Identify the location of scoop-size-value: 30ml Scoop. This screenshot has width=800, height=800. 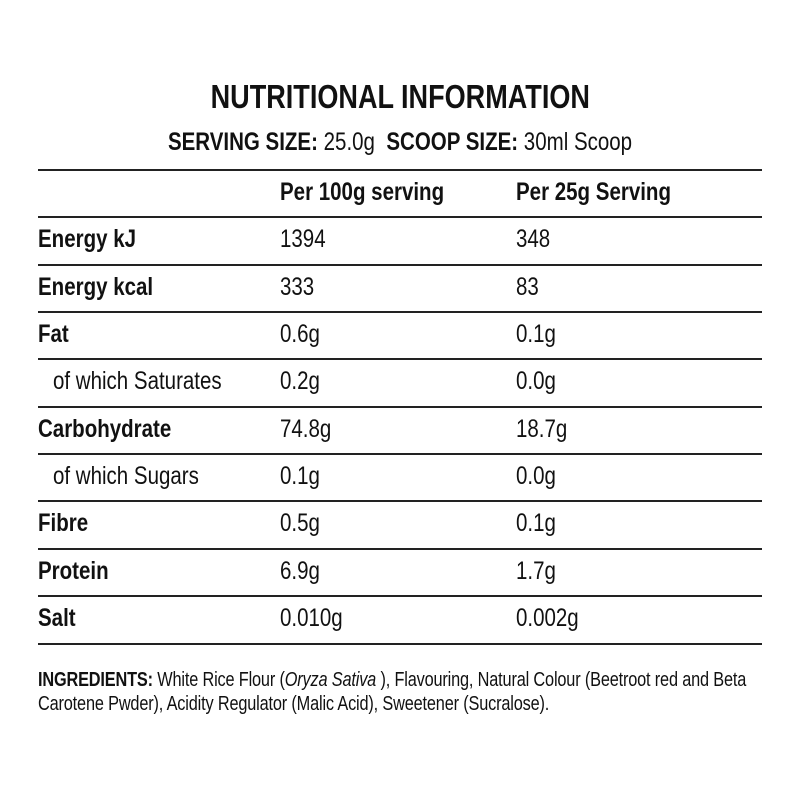
(578, 142).